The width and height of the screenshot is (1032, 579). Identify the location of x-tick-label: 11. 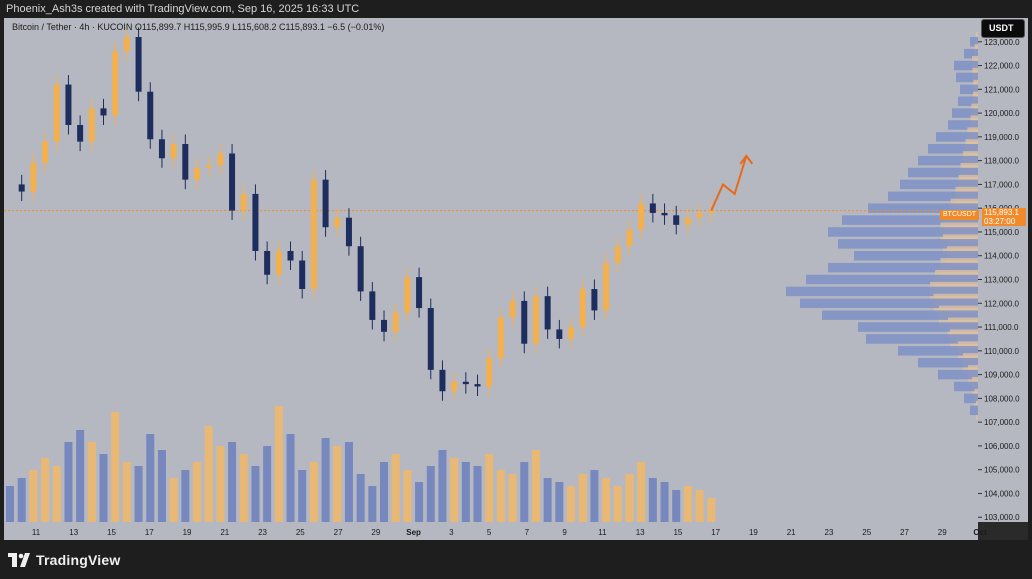
(36, 532).